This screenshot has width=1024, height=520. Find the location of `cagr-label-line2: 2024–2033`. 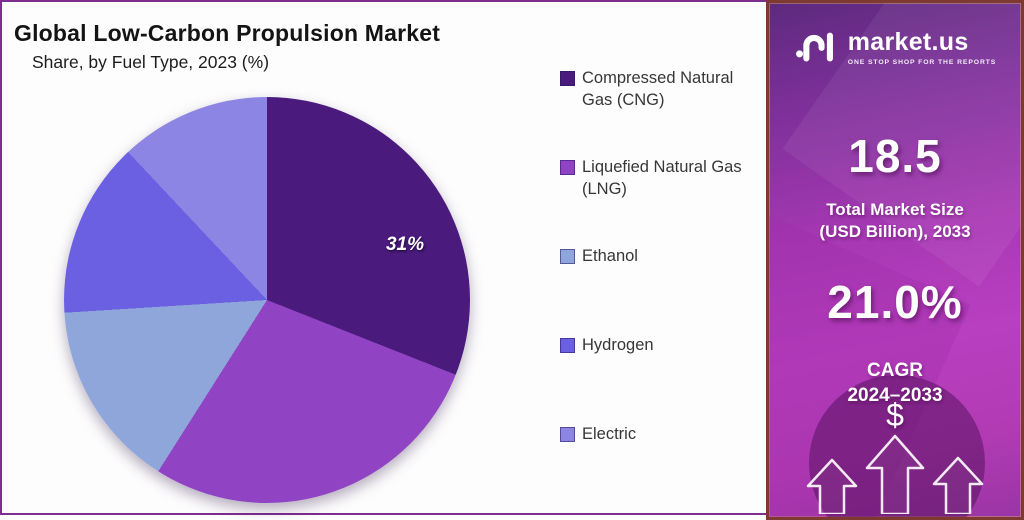

cagr-label-line2: 2024–2033 is located at coordinates (895, 395).